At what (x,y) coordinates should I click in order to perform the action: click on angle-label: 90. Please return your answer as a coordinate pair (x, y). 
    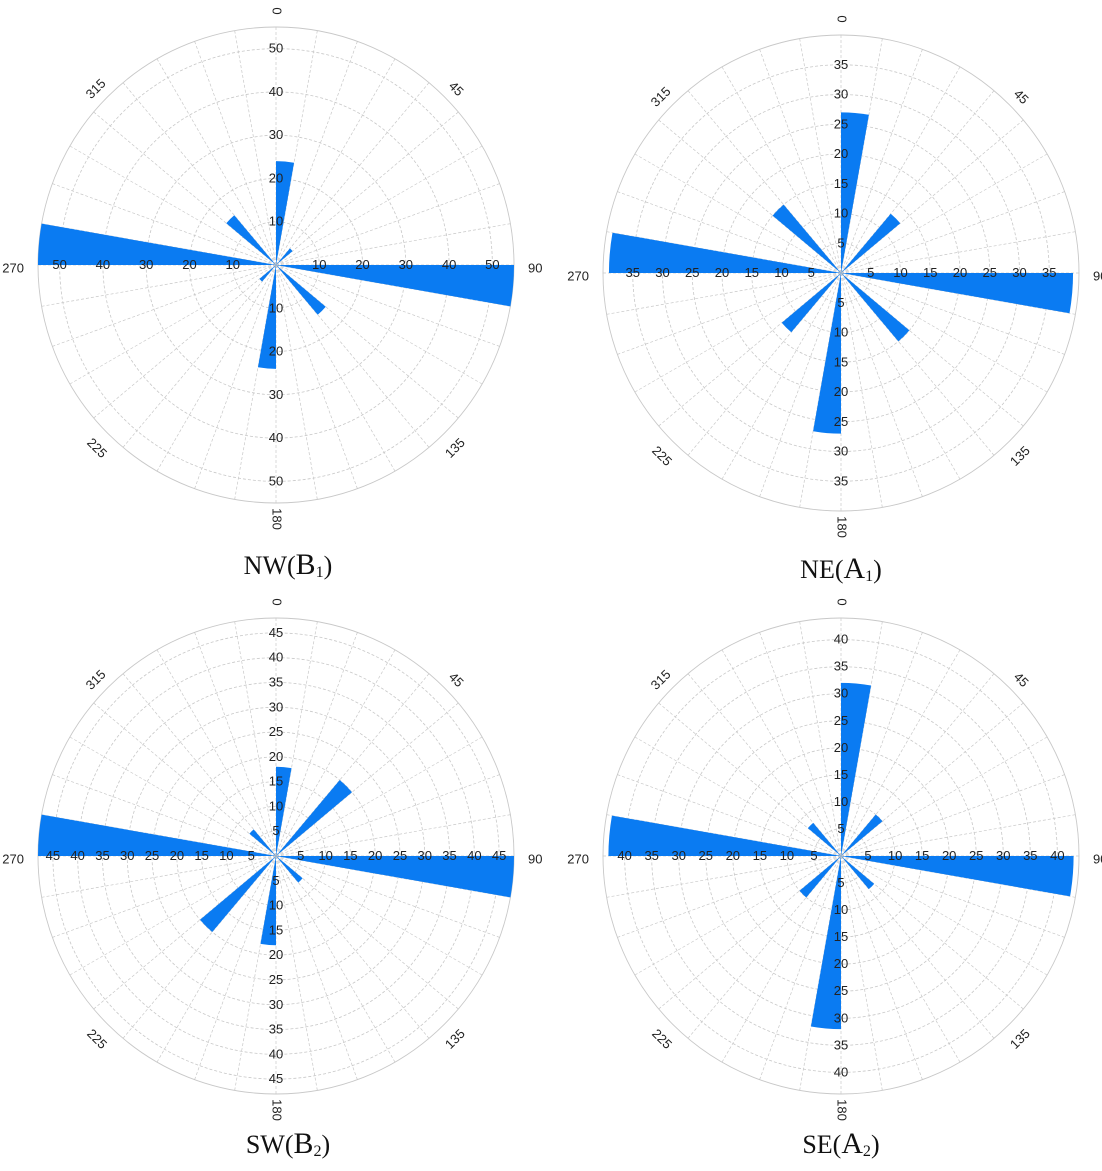
    Looking at the image, I should click on (1097, 858).